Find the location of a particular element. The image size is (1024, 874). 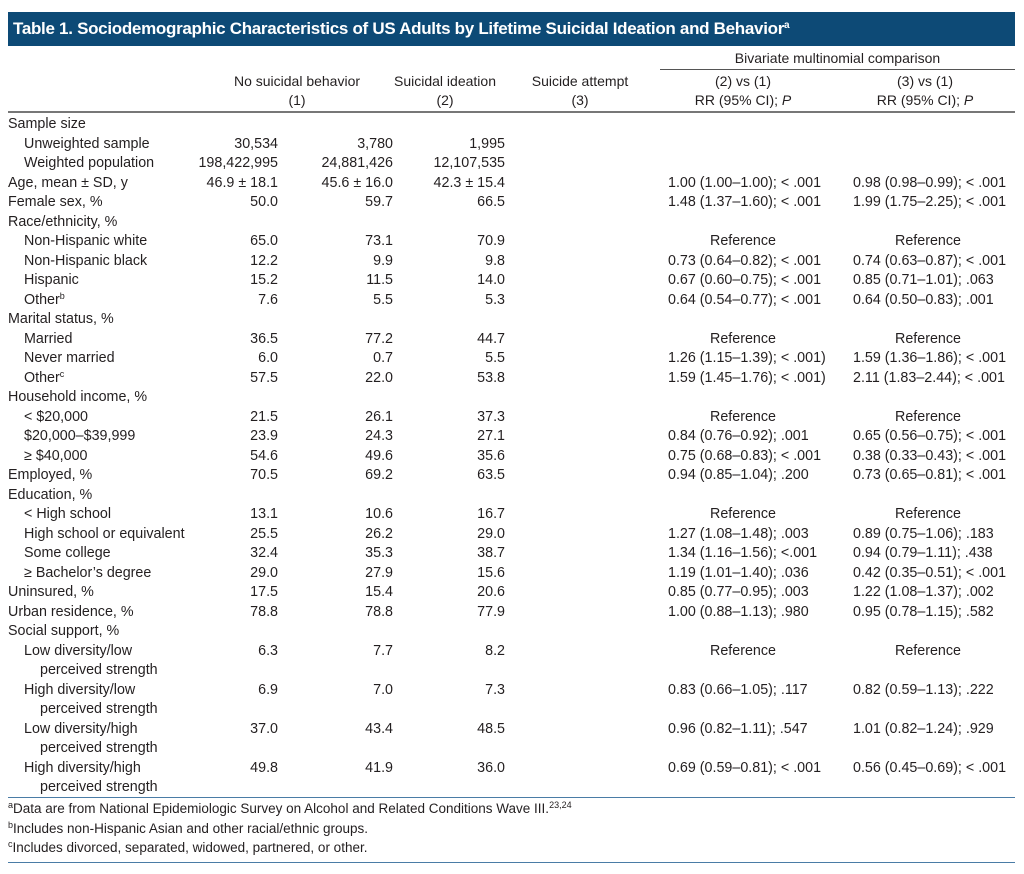

cell-rr2: 1.01 (0.82–1.24); .929 is located at coordinates (923, 728).